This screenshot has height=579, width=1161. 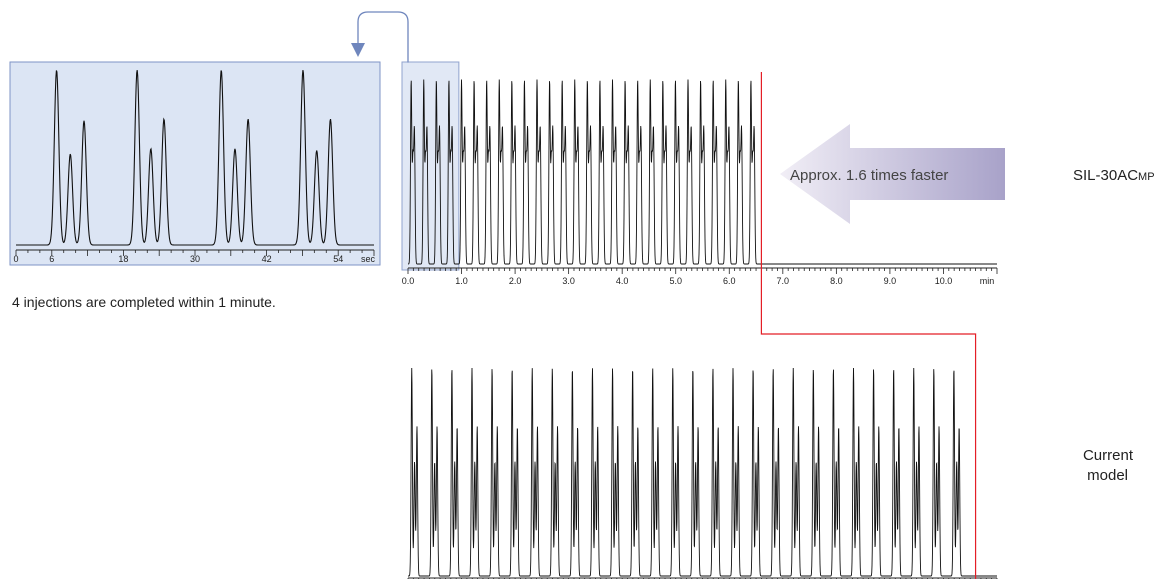 I want to click on inset-chromatogram-trace, so click(x=195, y=158).